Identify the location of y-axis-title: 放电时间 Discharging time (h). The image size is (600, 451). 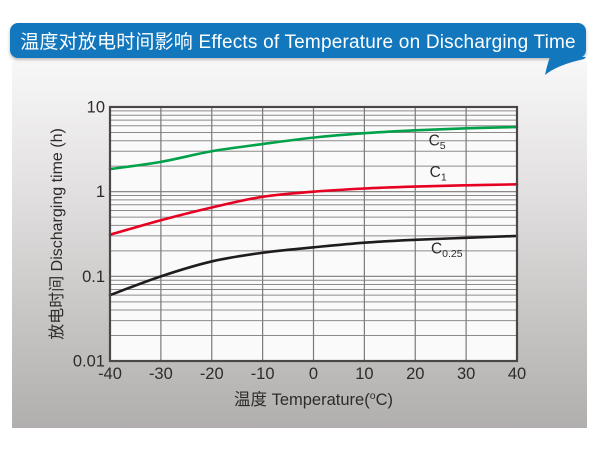
(57, 234).